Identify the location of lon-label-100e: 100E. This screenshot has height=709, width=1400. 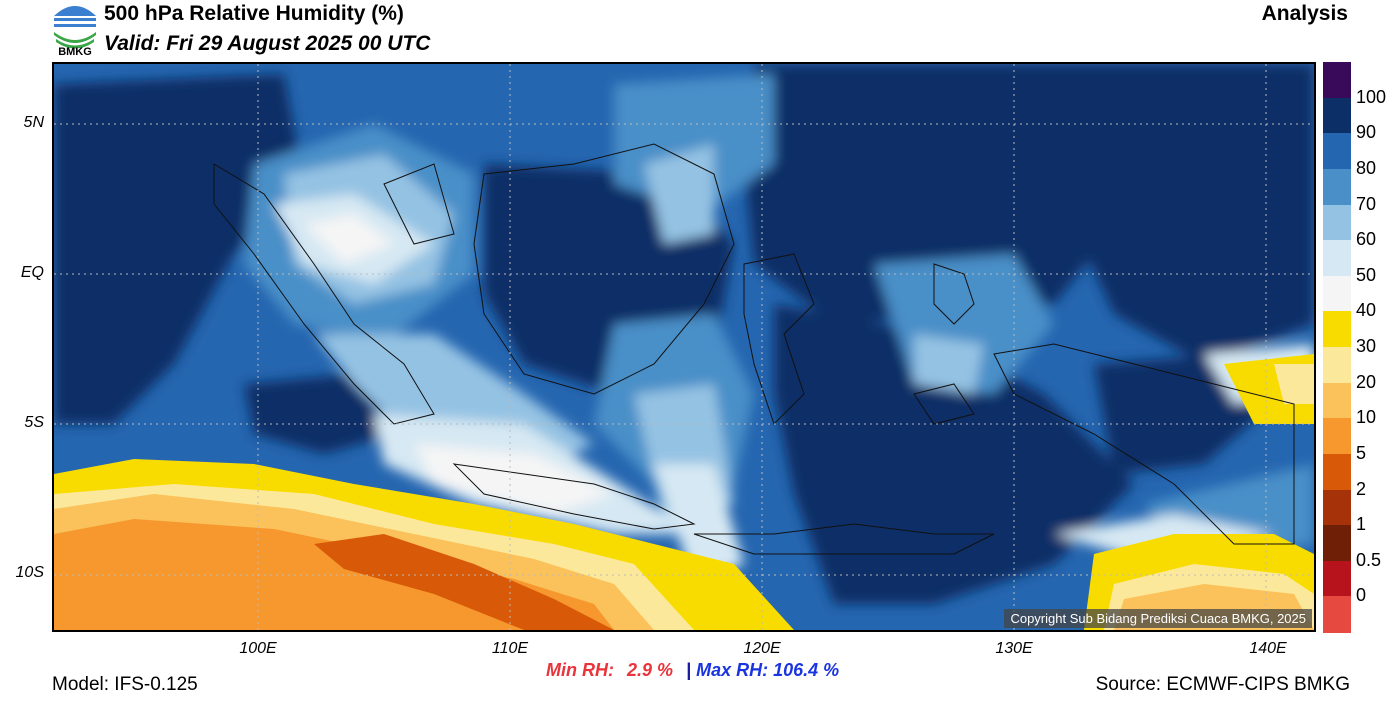
(258, 648).